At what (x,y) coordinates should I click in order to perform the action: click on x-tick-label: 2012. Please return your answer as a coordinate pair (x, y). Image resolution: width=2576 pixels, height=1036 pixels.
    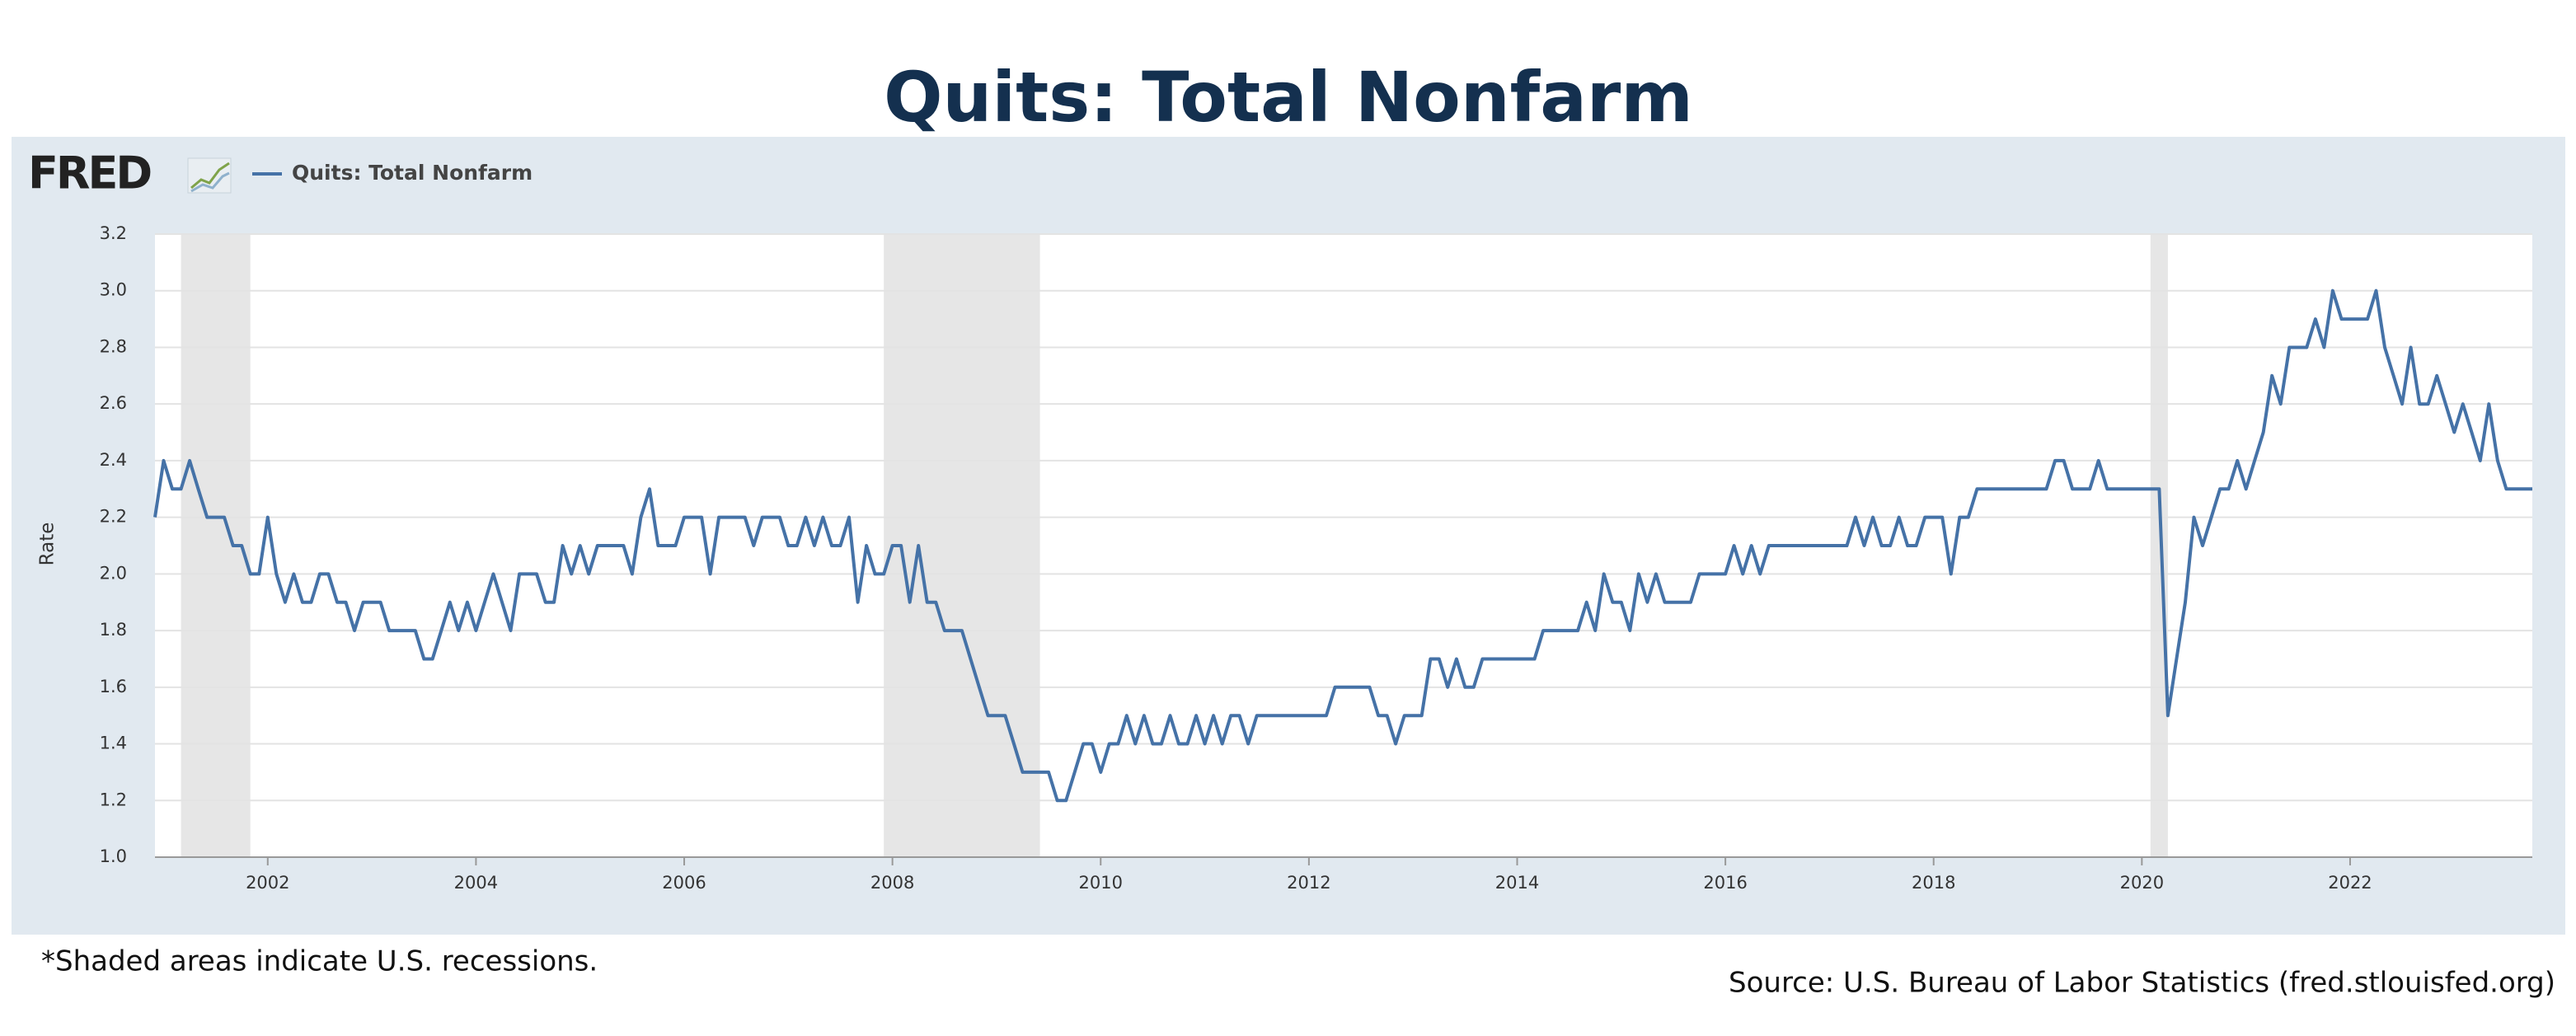
    Looking at the image, I should click on (1308, 883).